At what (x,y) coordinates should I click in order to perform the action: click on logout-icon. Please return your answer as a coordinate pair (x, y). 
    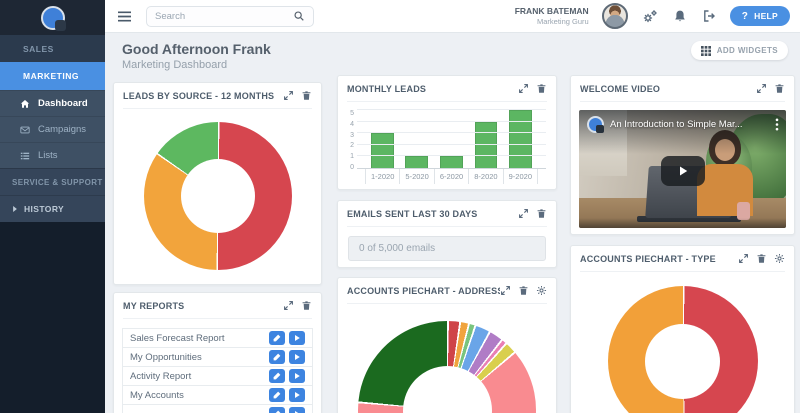
    Looking at the image, I should click on (709, 16).